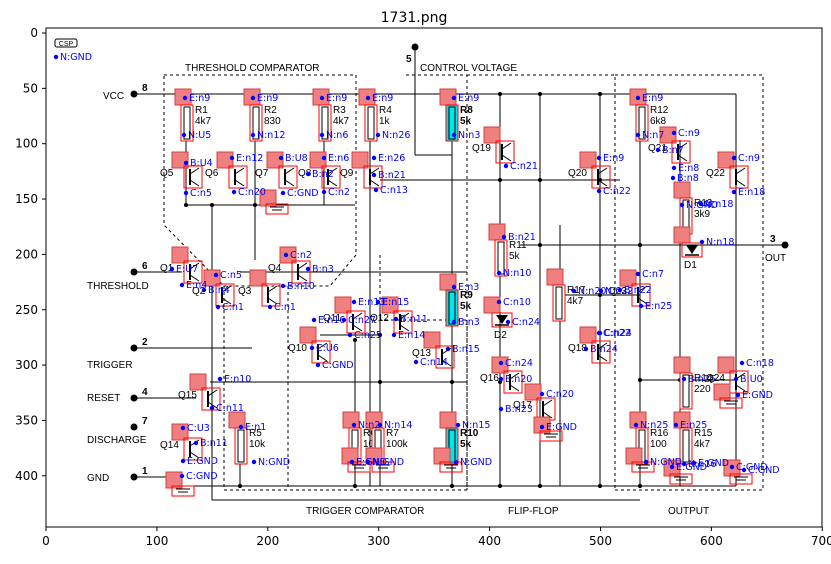 This screenshot has width=831, height=564. I want to click on transistor-q10: Q10, so click(309, 345).